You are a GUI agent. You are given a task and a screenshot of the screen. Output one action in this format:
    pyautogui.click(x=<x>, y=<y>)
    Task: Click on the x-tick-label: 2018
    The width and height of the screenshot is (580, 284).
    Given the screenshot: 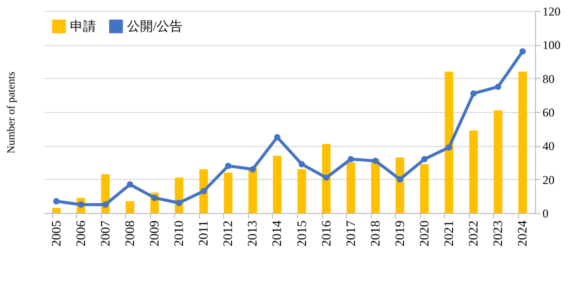 What is the action you would take?
    pyautogui.click(x=374, y=233)
    